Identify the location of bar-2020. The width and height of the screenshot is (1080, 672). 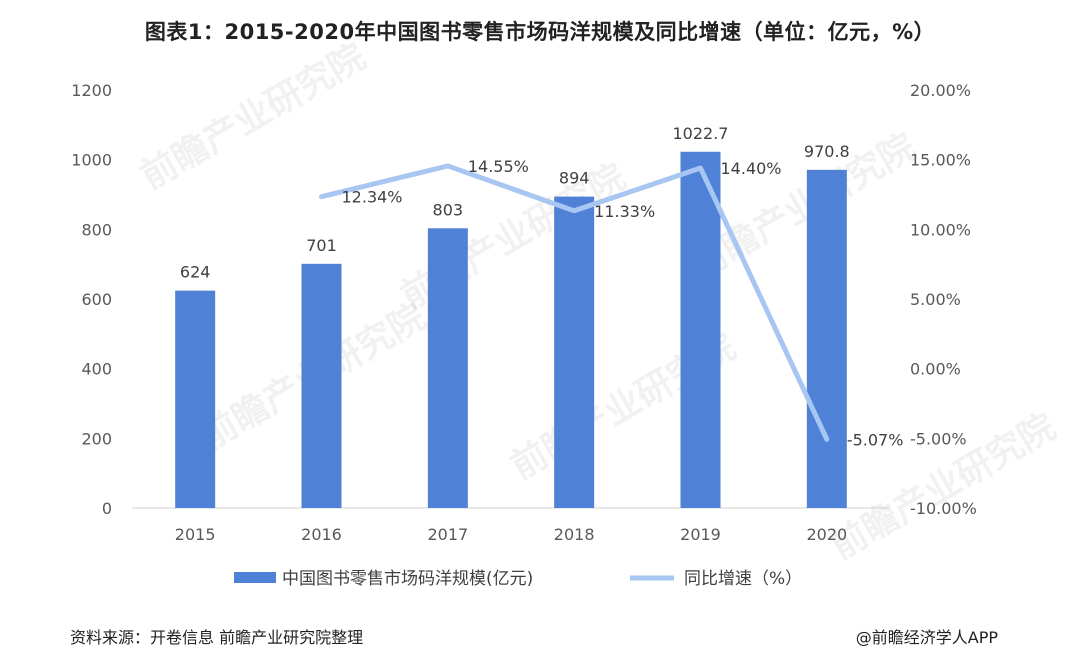
(826, 338).